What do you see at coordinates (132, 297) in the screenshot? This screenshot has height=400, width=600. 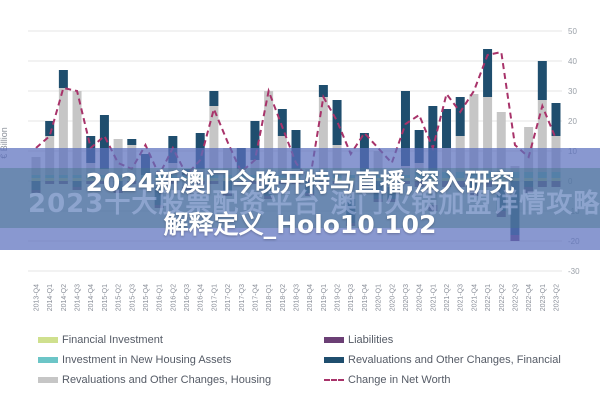 I see `x-tick-label: 2015-Q3` at bounding box center [132, 297].